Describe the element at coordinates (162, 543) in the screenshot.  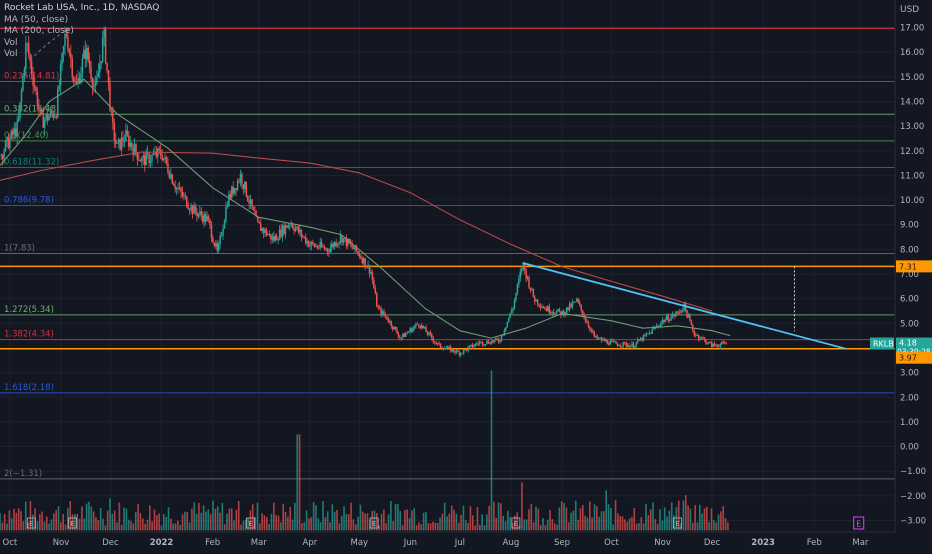
I see `x-tick-label: 2022` at that location.